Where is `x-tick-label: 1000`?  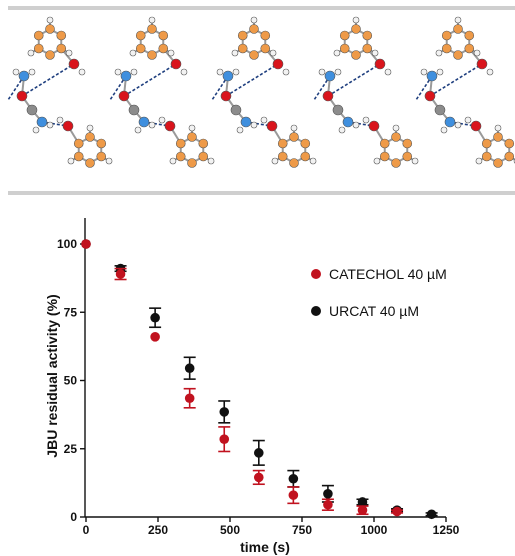 x-tick-label: 1000 is located at coordinates (374, 530).